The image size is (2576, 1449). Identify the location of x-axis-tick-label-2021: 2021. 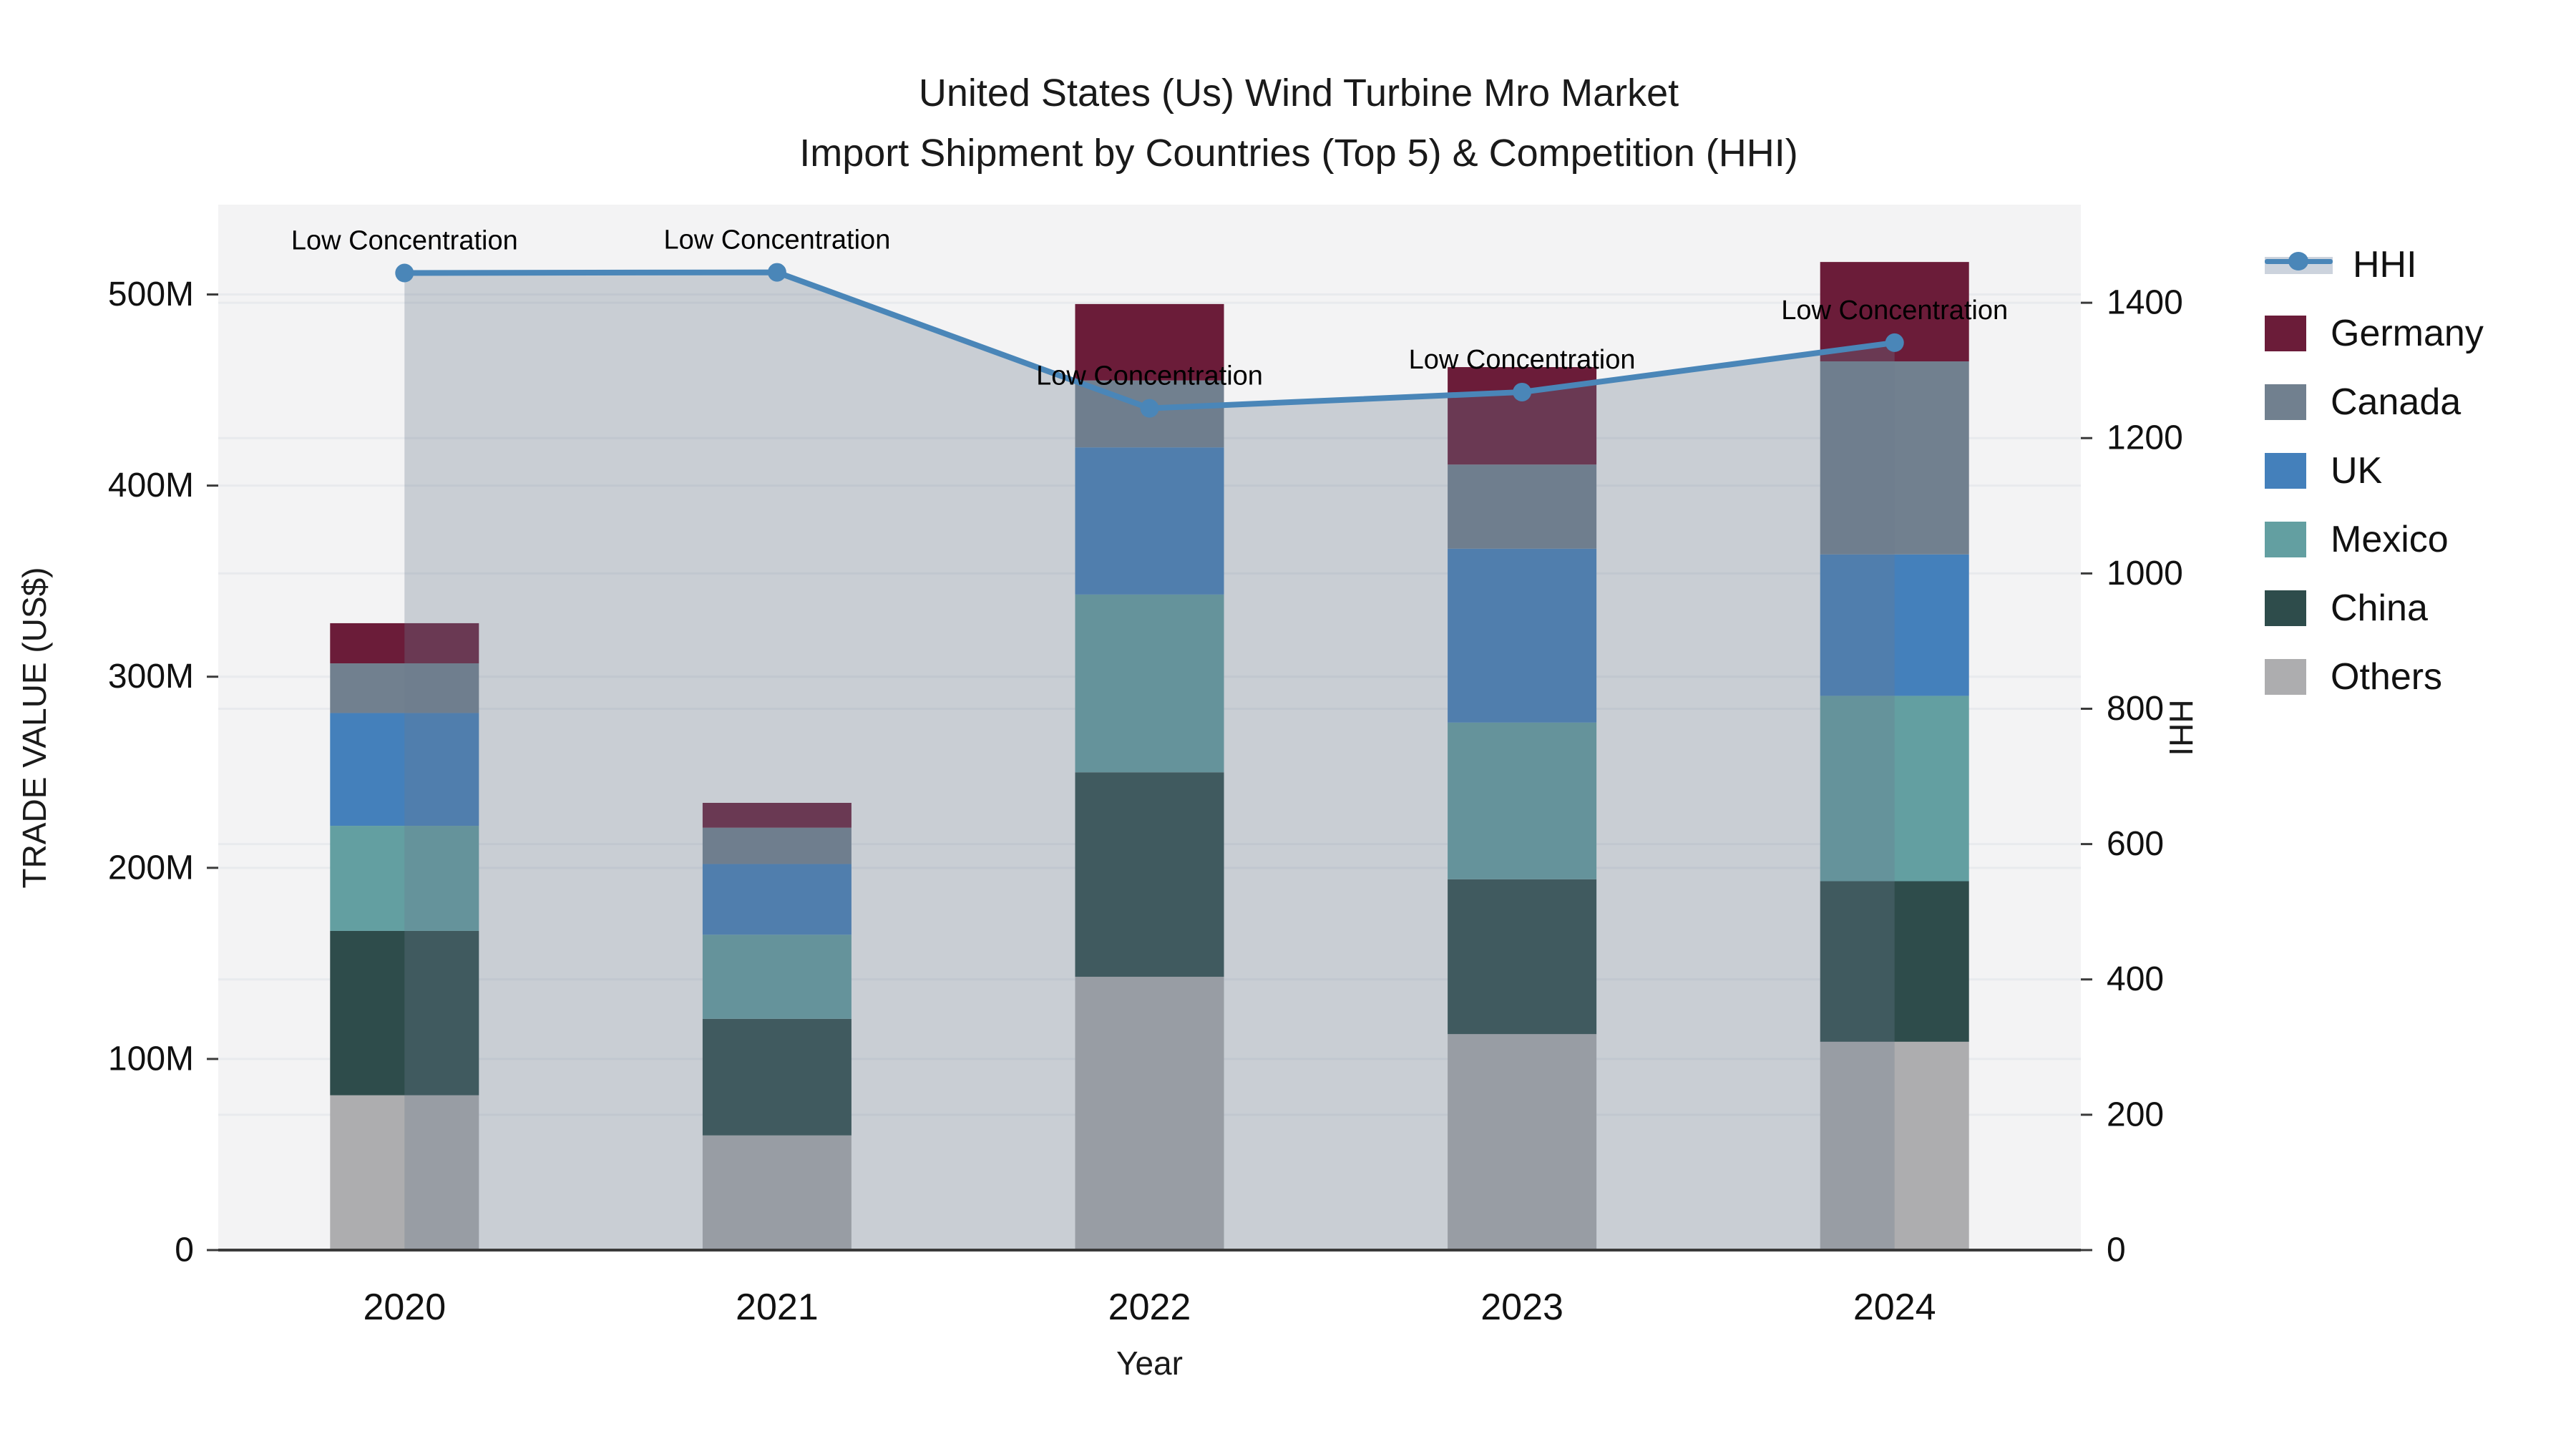
(777, 1307).